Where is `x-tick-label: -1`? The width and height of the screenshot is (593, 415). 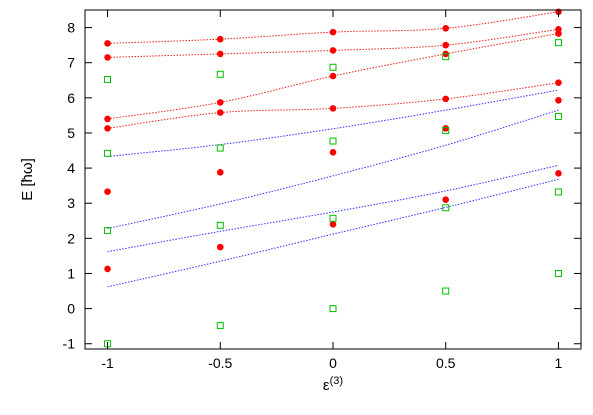
x-tick-label: -1 is located at coordinates (107, 363).